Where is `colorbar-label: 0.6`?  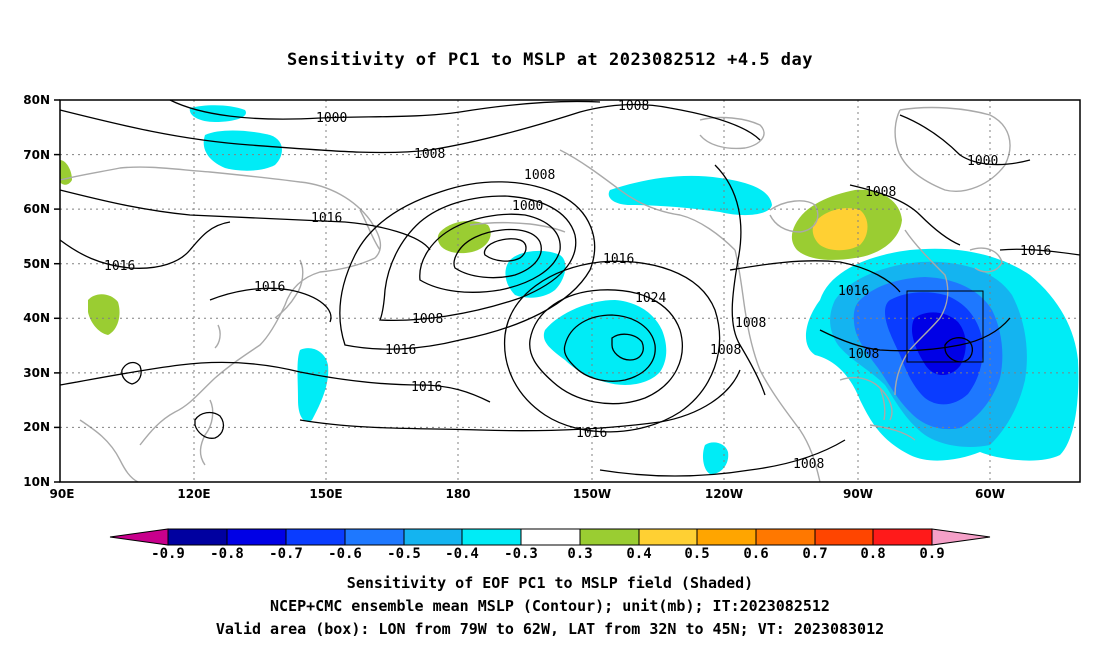
colorbar-label: 0.6 is located at coordinates (755, 554).